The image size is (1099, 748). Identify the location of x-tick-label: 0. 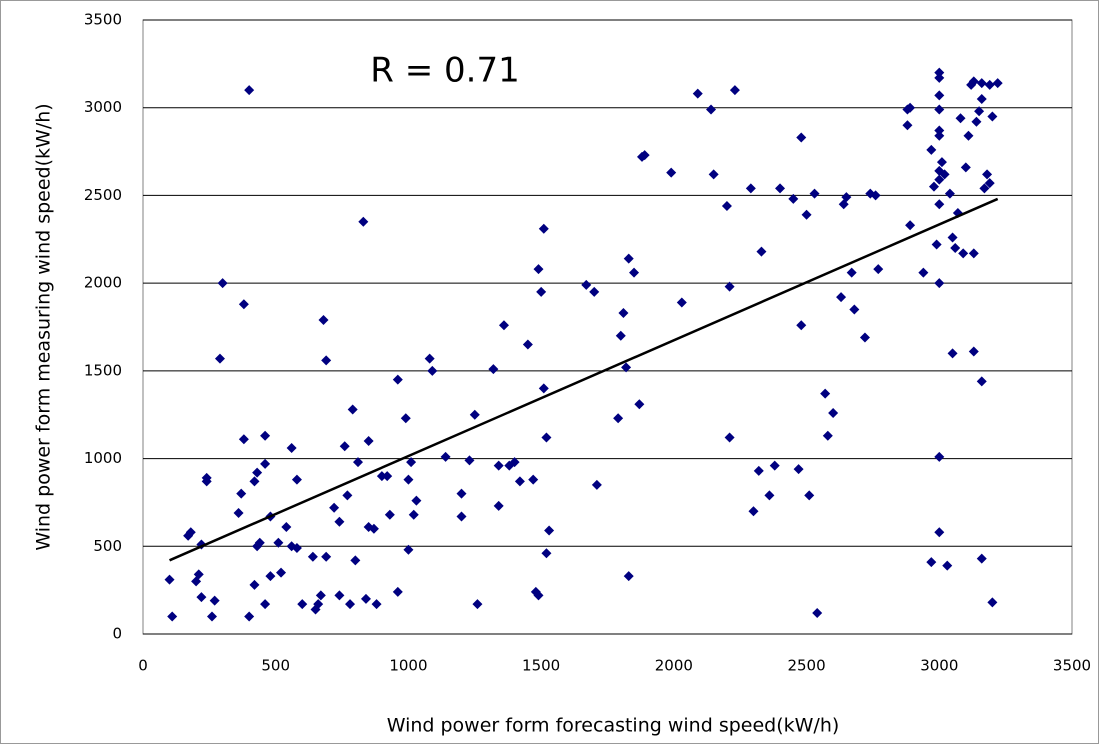
(143, 666).